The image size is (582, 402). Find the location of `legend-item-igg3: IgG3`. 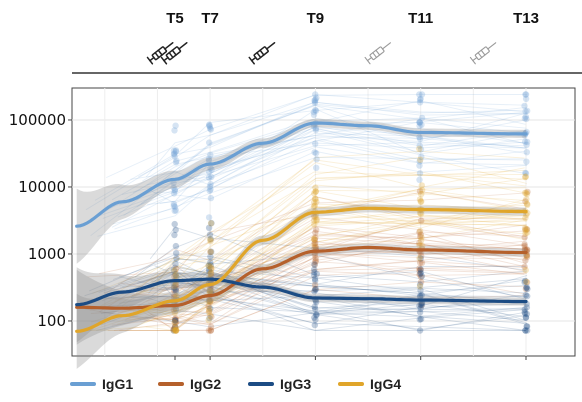

legend-item-igg3: IgG3 is located at coordinates (279, 384).